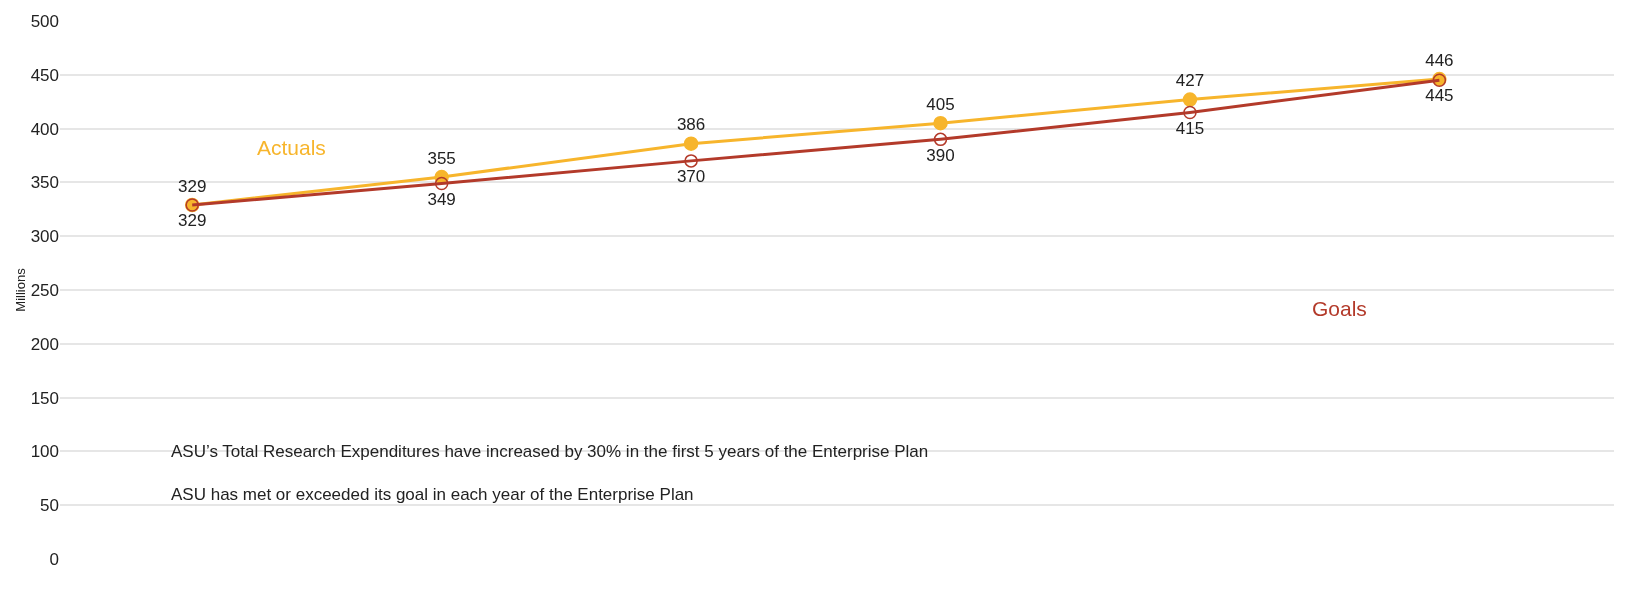  What do you see at coordinates (432, 494) in the screenshot?
I see `annotation: ASU has met or exceeded its goal in each year of the Enterprise Plan` at bounding box center [432, 494].